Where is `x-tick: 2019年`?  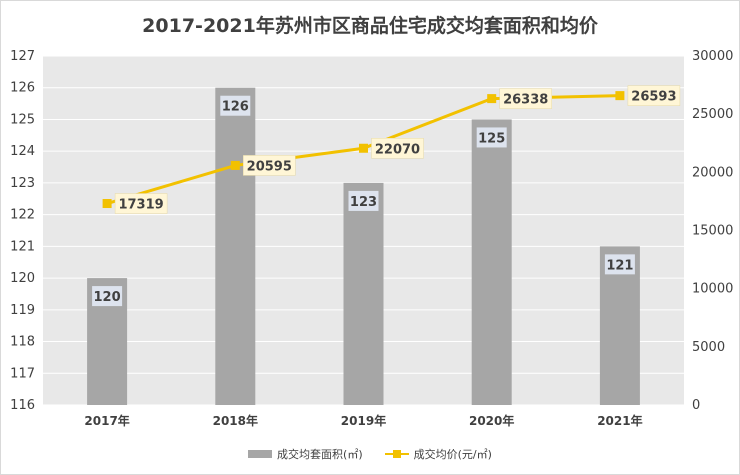
x-tick: 2019年 is located at coordinates (363, 420).